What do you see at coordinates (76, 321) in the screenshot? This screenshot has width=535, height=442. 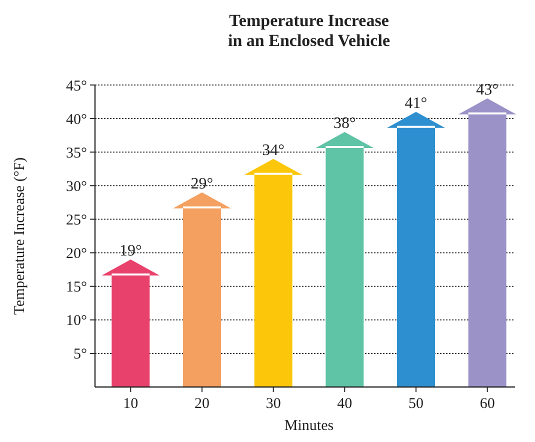 I see `y-tick-label: 10°` at bounding box center [76, 321].